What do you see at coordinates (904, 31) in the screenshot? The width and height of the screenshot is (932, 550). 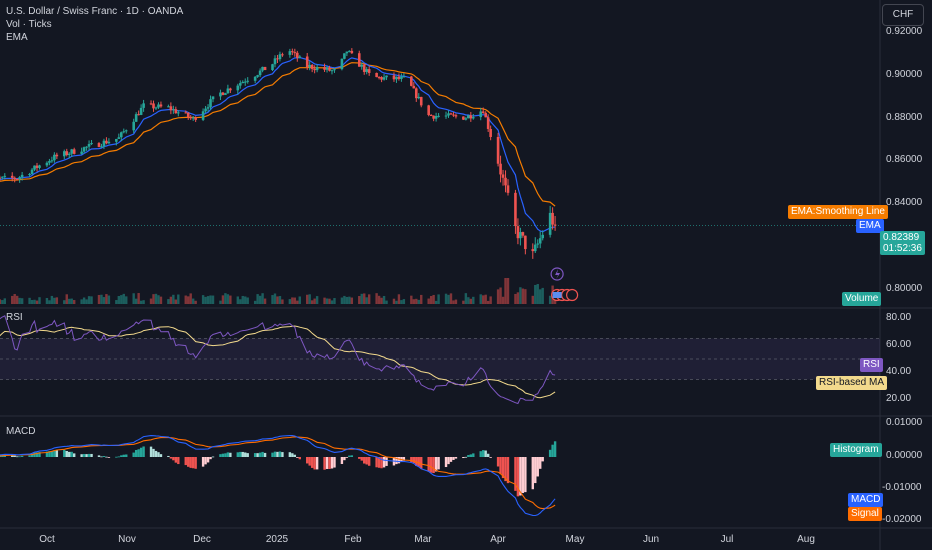 I see `price-tick: 0.92000` at bounding box center [904, 31].